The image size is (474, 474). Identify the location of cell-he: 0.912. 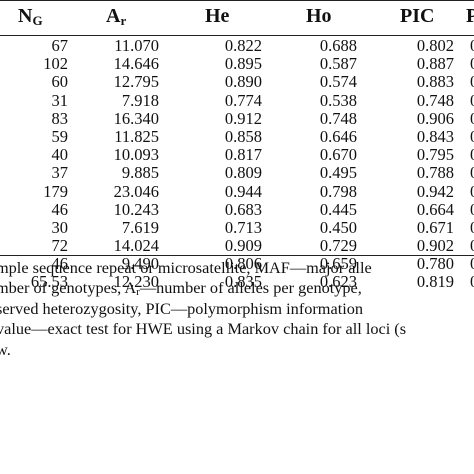
(243, 118).